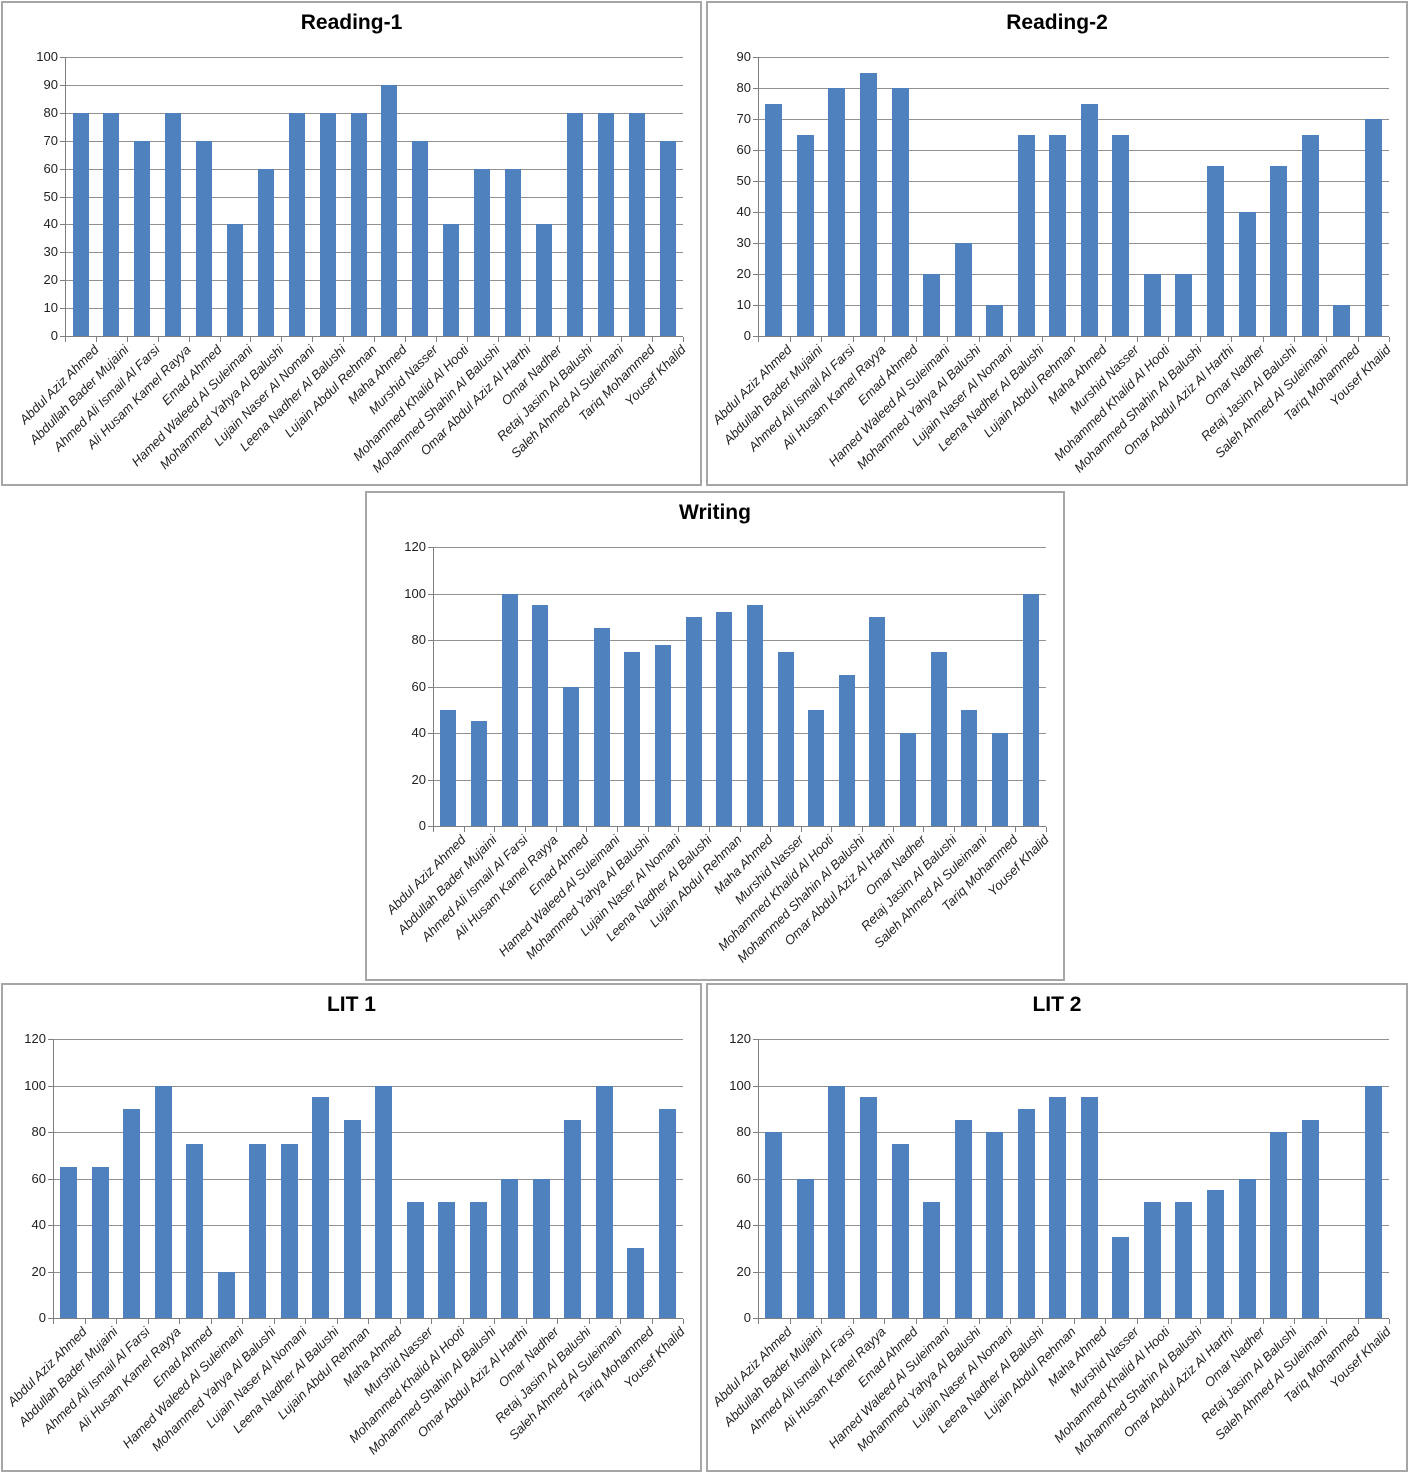 This screenshot has width=1409, height=1473. Describe the element at coordinates (351, 22) in the screenshot. I see `chart-title: Reading-1` at that location.